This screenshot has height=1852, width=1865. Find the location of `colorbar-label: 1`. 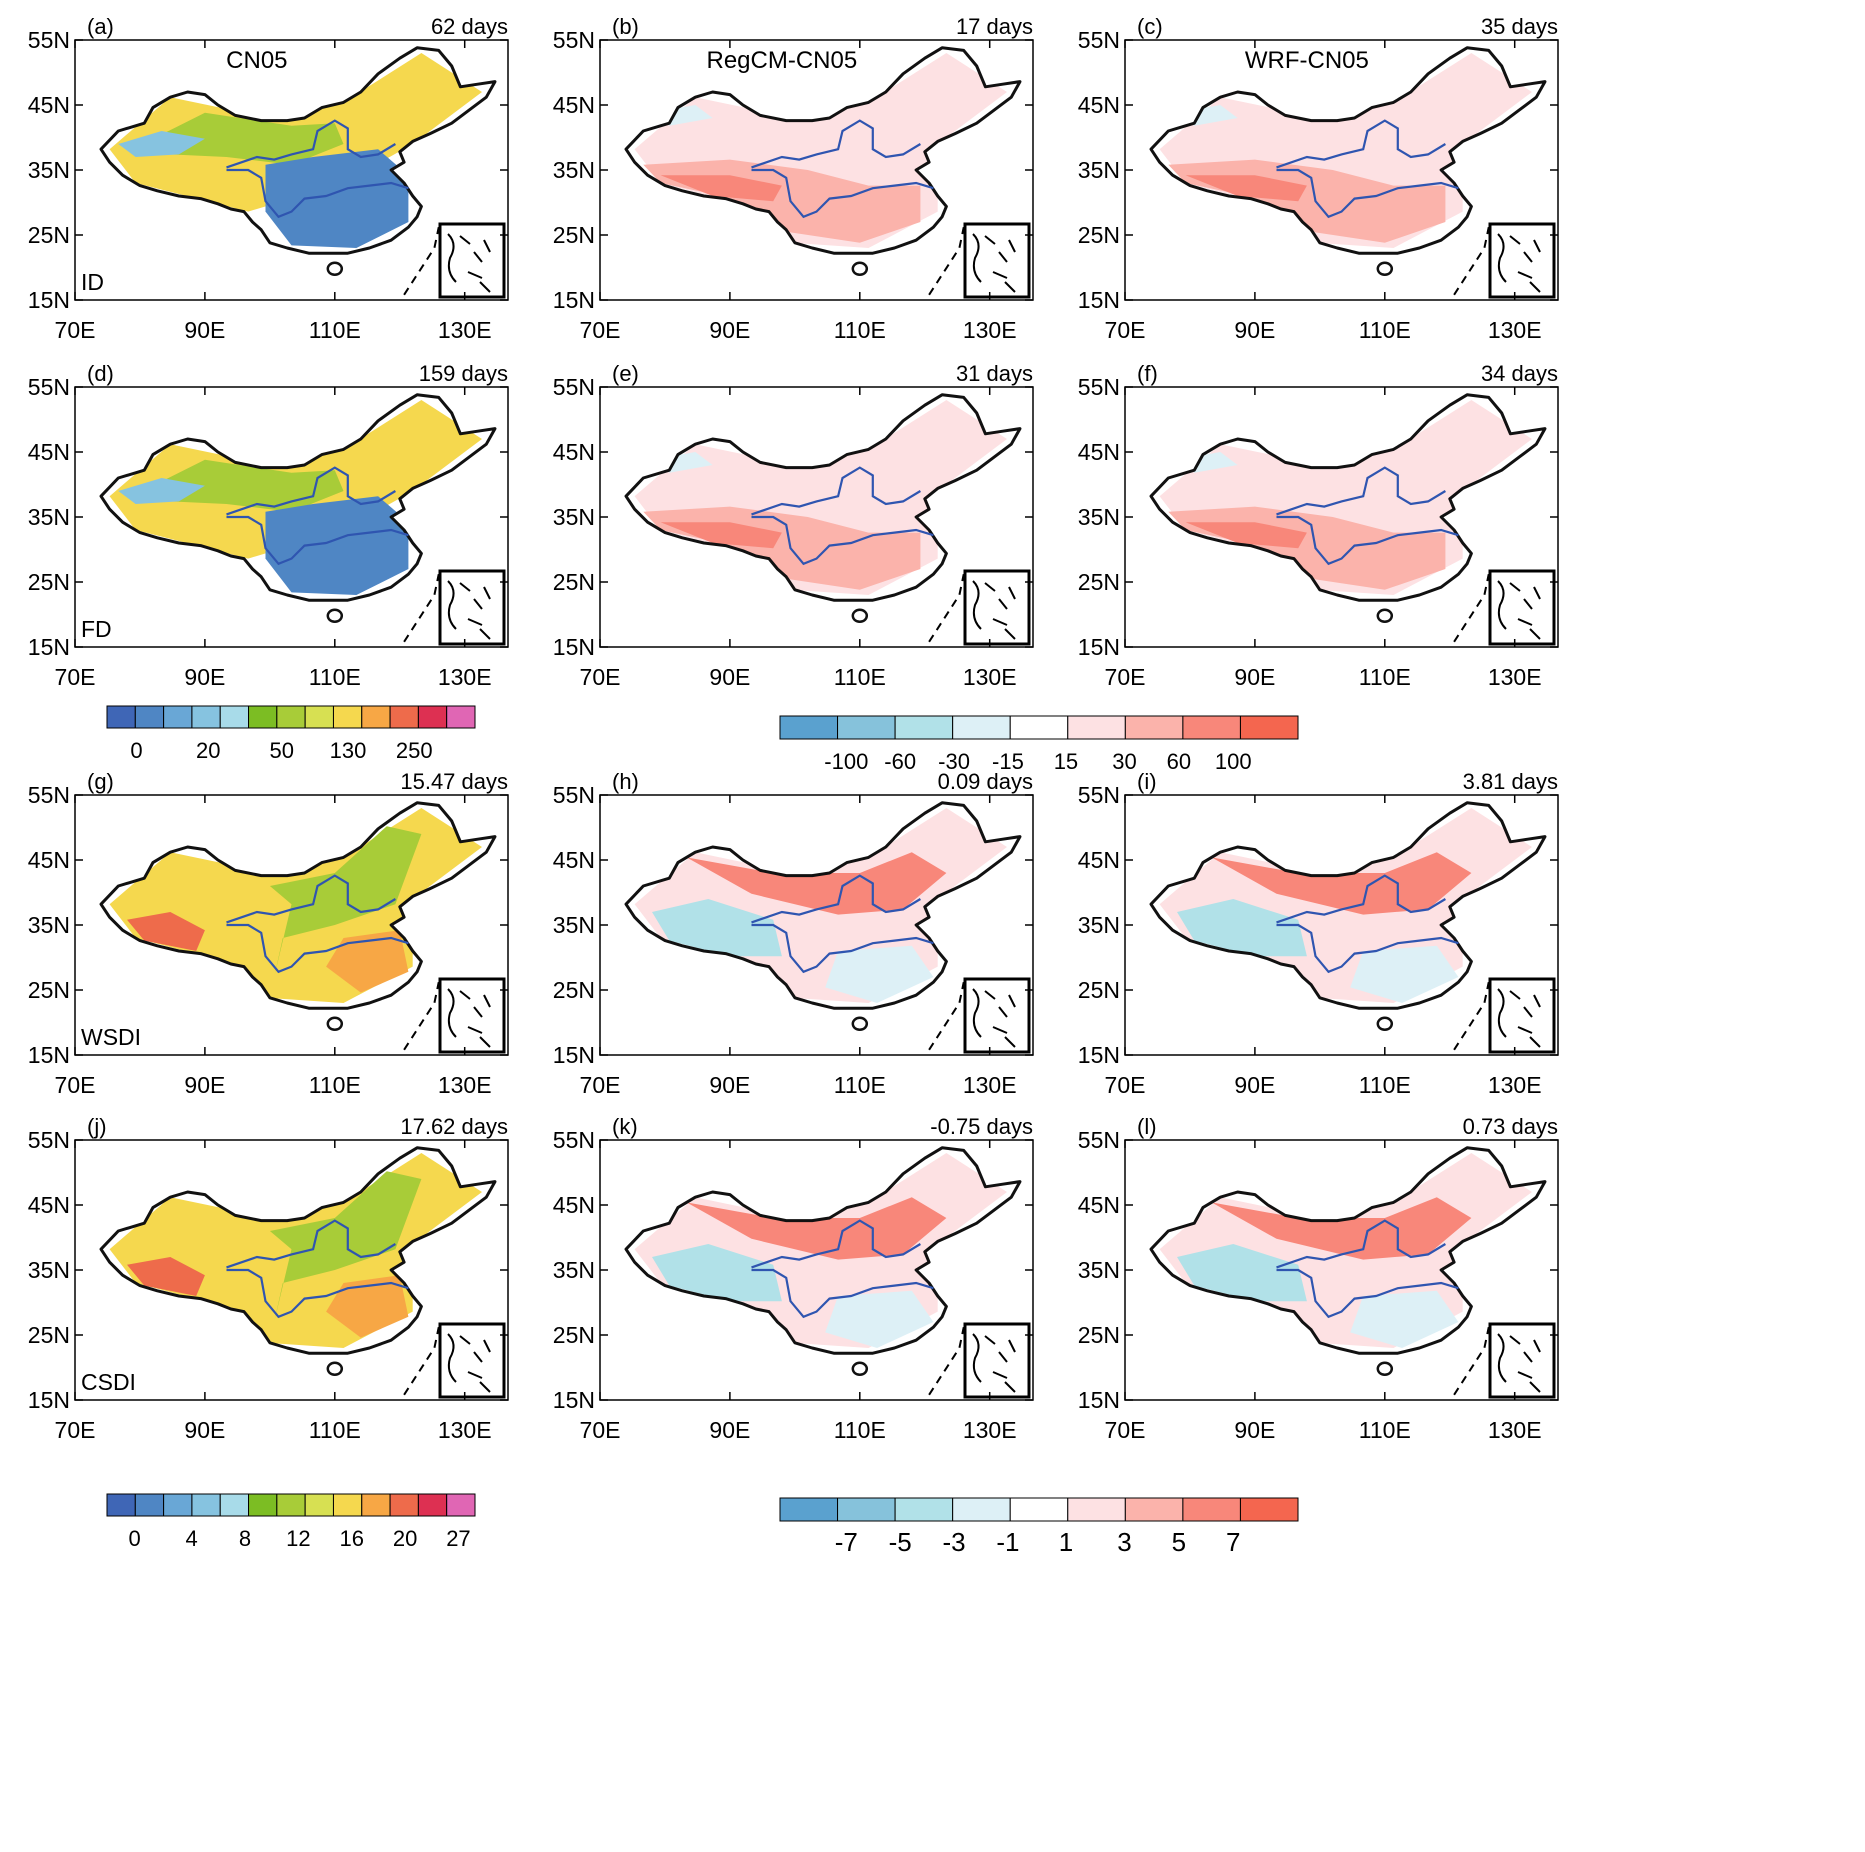

colorbar-label: 1 is located at coordinates (1066, 1542).